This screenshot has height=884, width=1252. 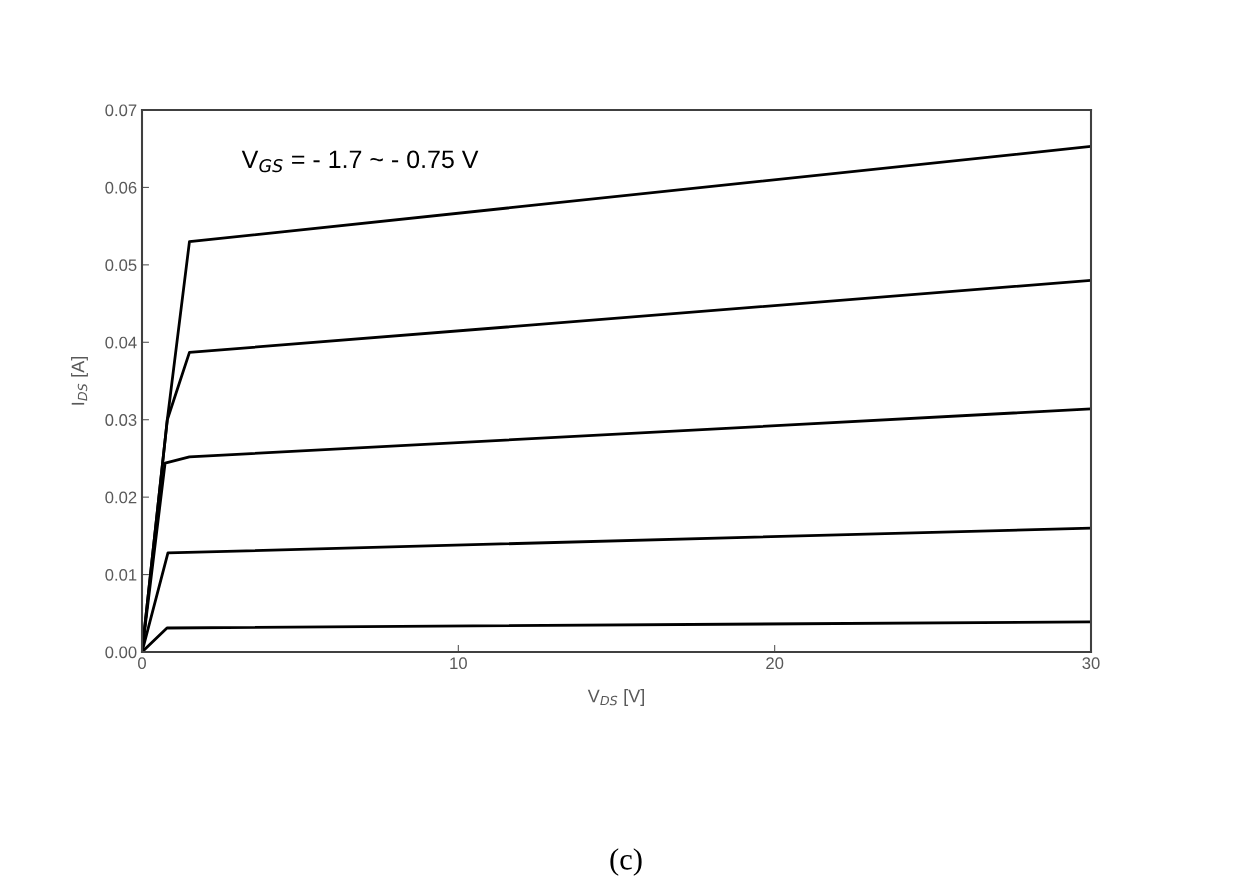 What do you see at coordinates (121, 265) in the screenshot?
I see `y-tick-label: 0.05` at bounding box center [121, 265].